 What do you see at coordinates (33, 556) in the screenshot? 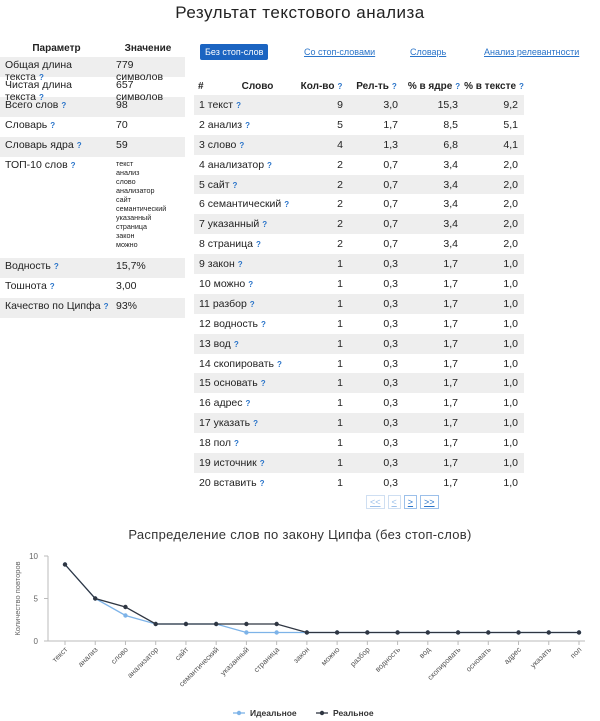
I see `y-tick-label: 10` at bounding box center [33, 556].